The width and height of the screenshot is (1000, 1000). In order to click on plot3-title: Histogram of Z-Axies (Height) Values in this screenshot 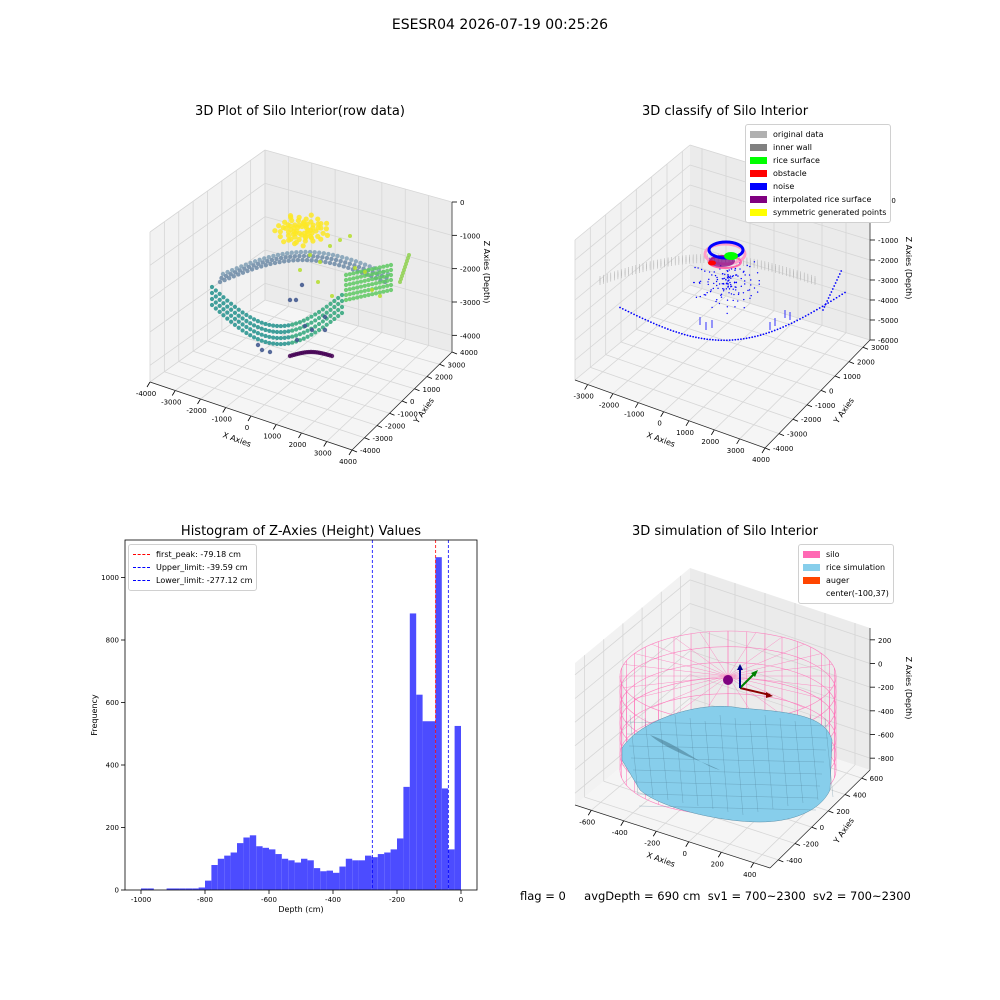, I will do `click(301, 531)`.